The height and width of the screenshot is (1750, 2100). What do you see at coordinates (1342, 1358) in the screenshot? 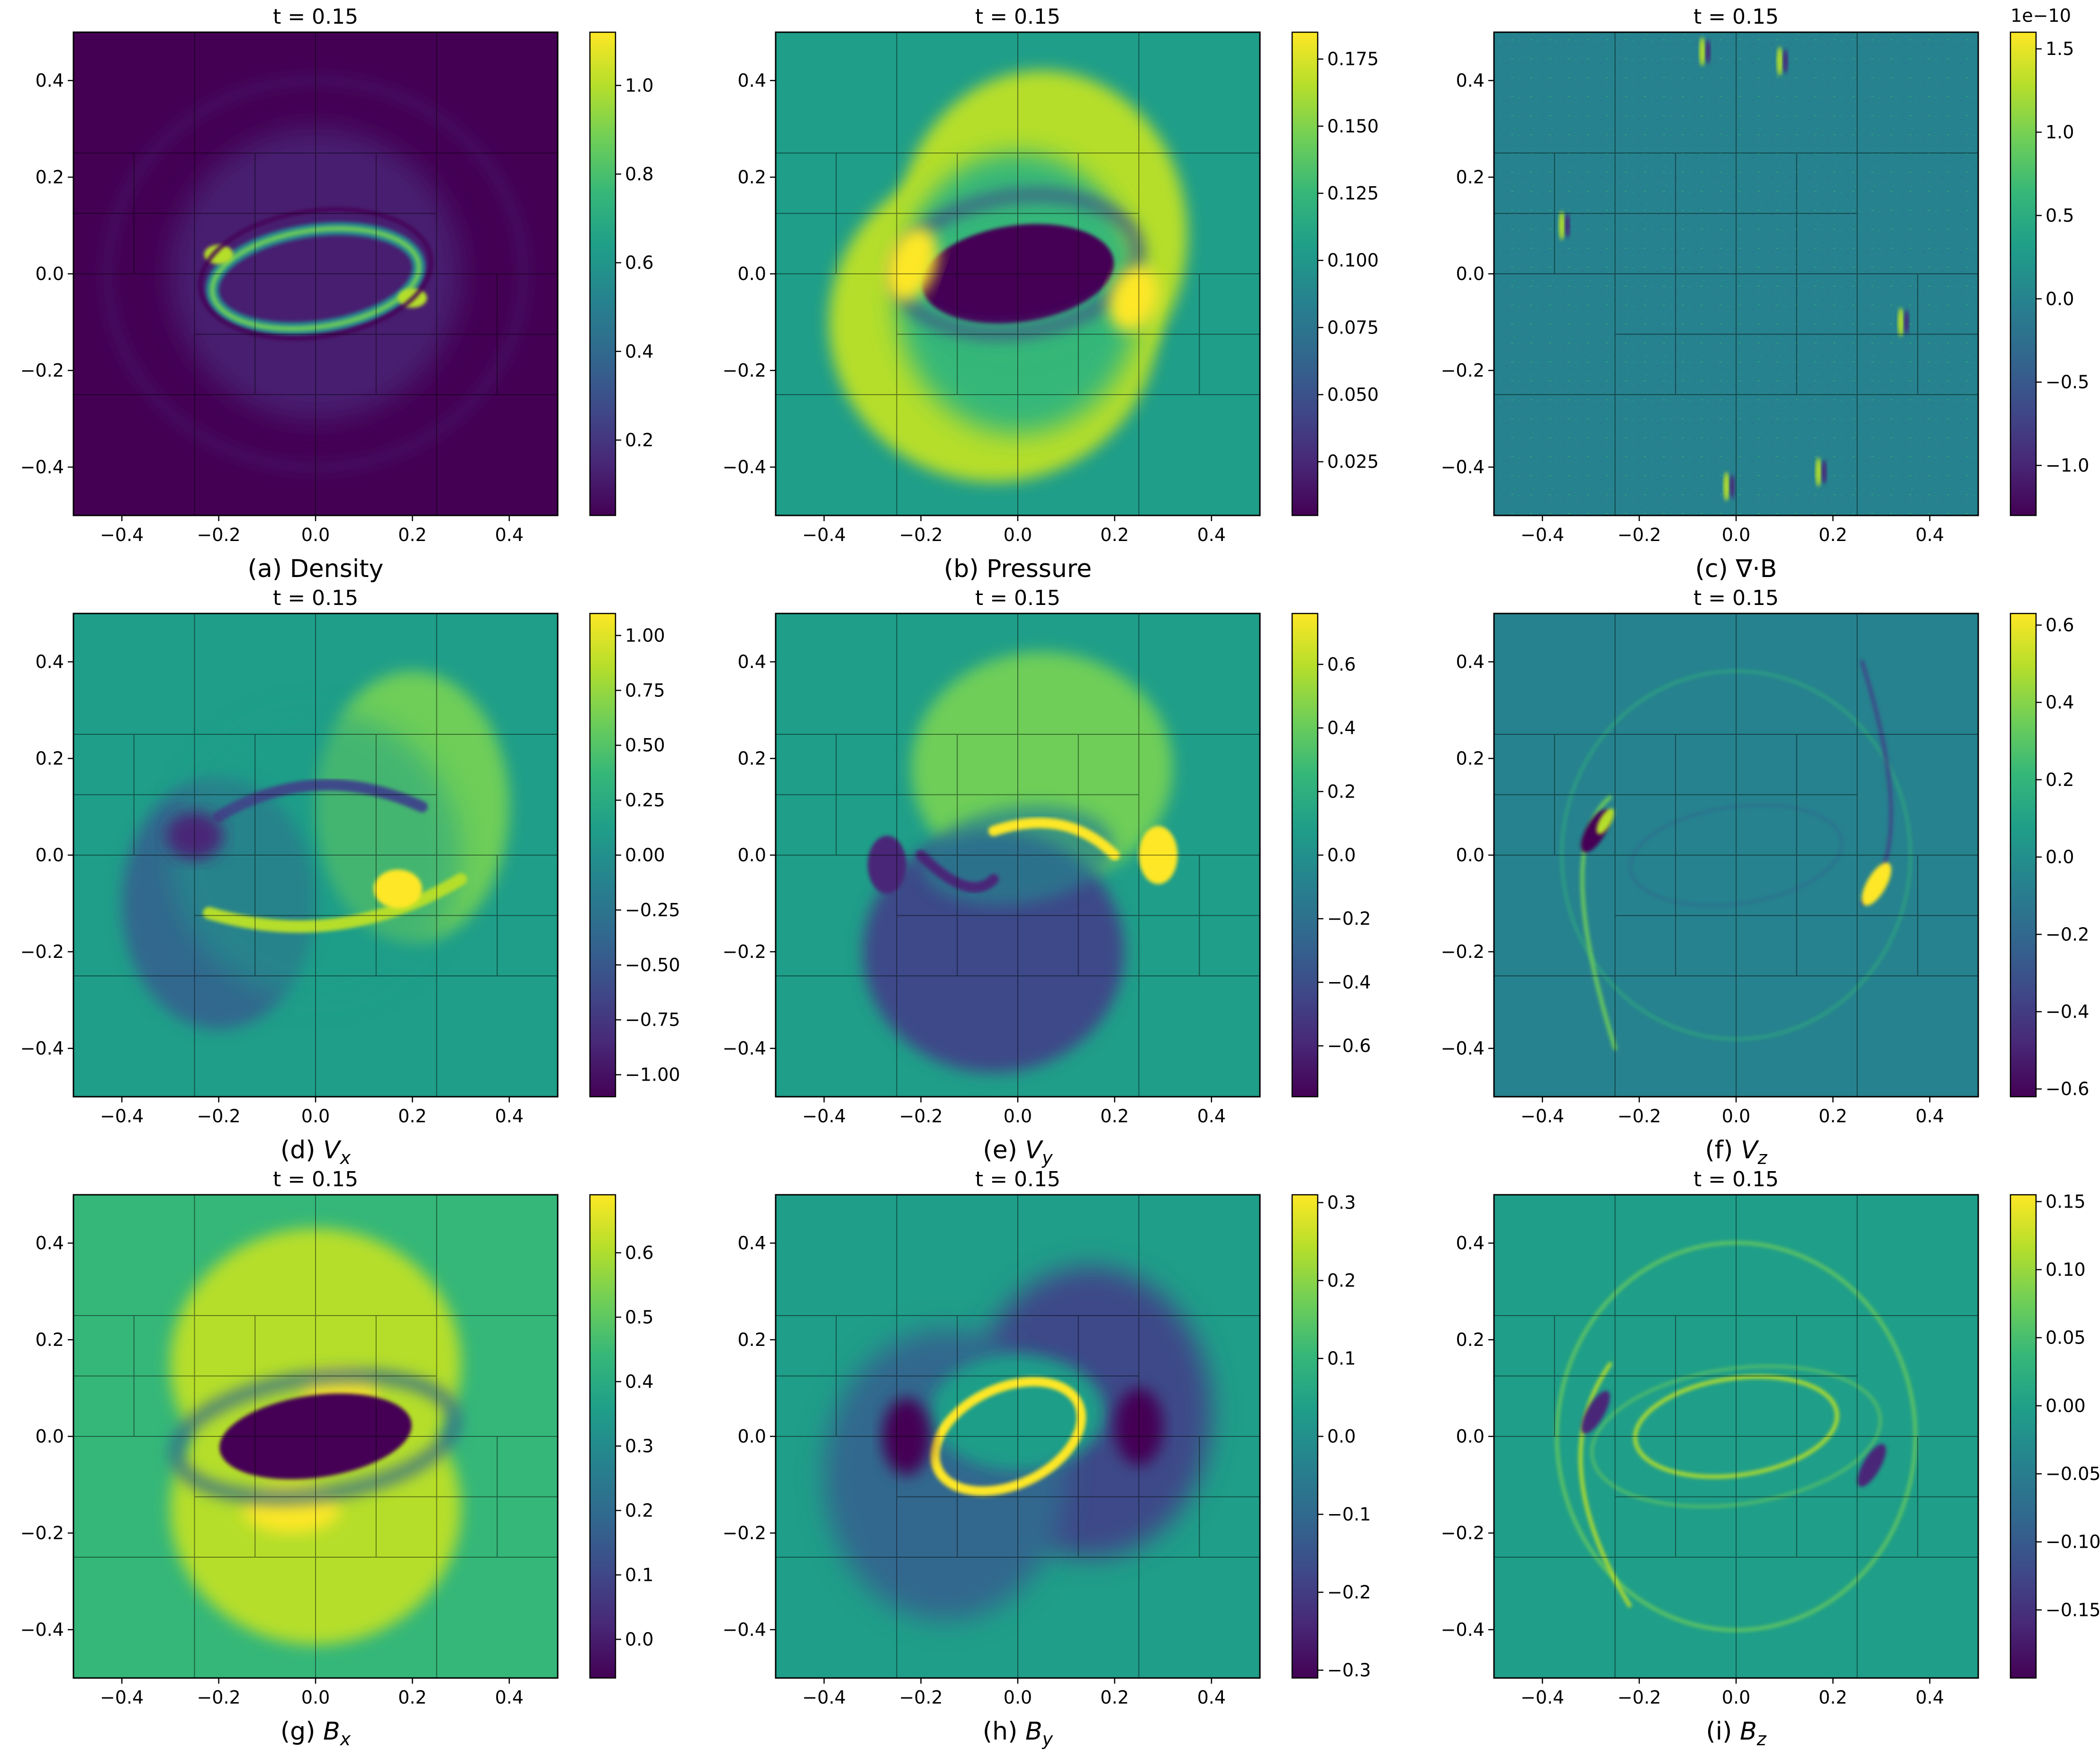
I see `colorbar-tick-label: 0.1` at bounding box center [1342, 1358].